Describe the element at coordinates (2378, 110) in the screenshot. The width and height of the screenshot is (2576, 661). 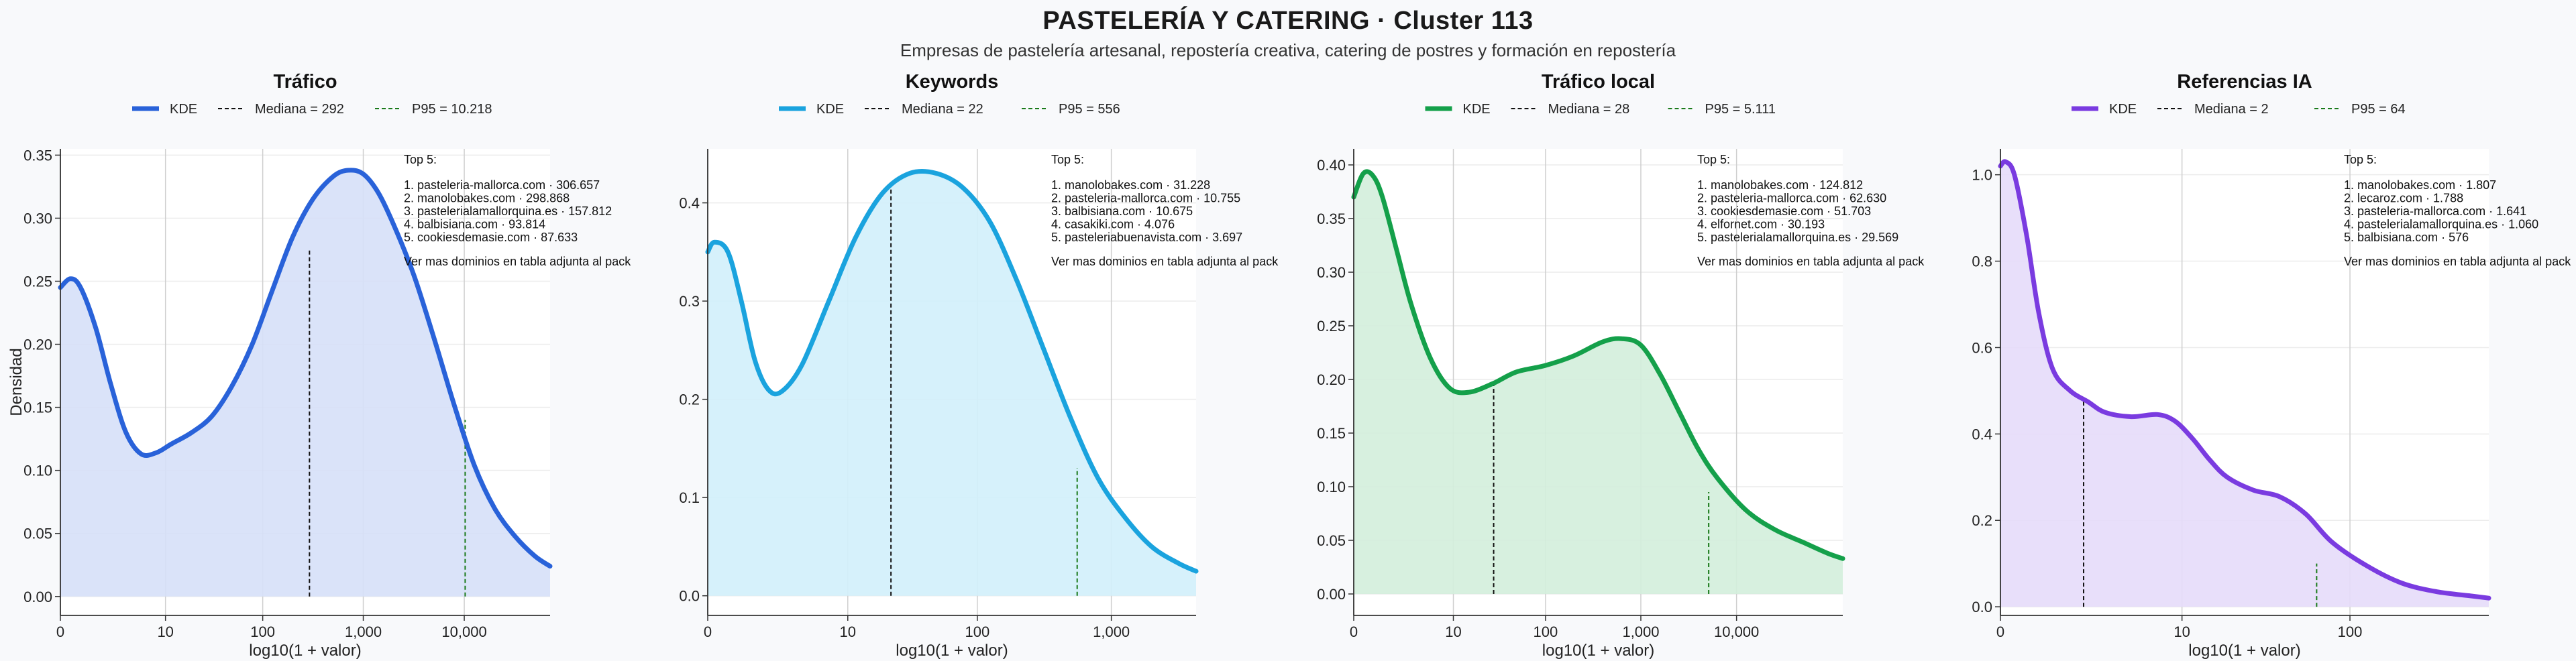
I see `legend-p95-label: P95 = 64` at that location.